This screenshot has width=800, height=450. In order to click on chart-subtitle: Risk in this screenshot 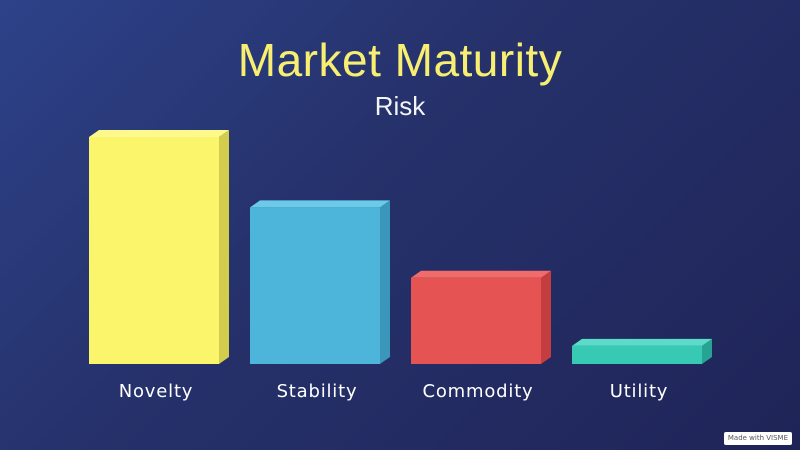, I will do `click(400, 106)`.